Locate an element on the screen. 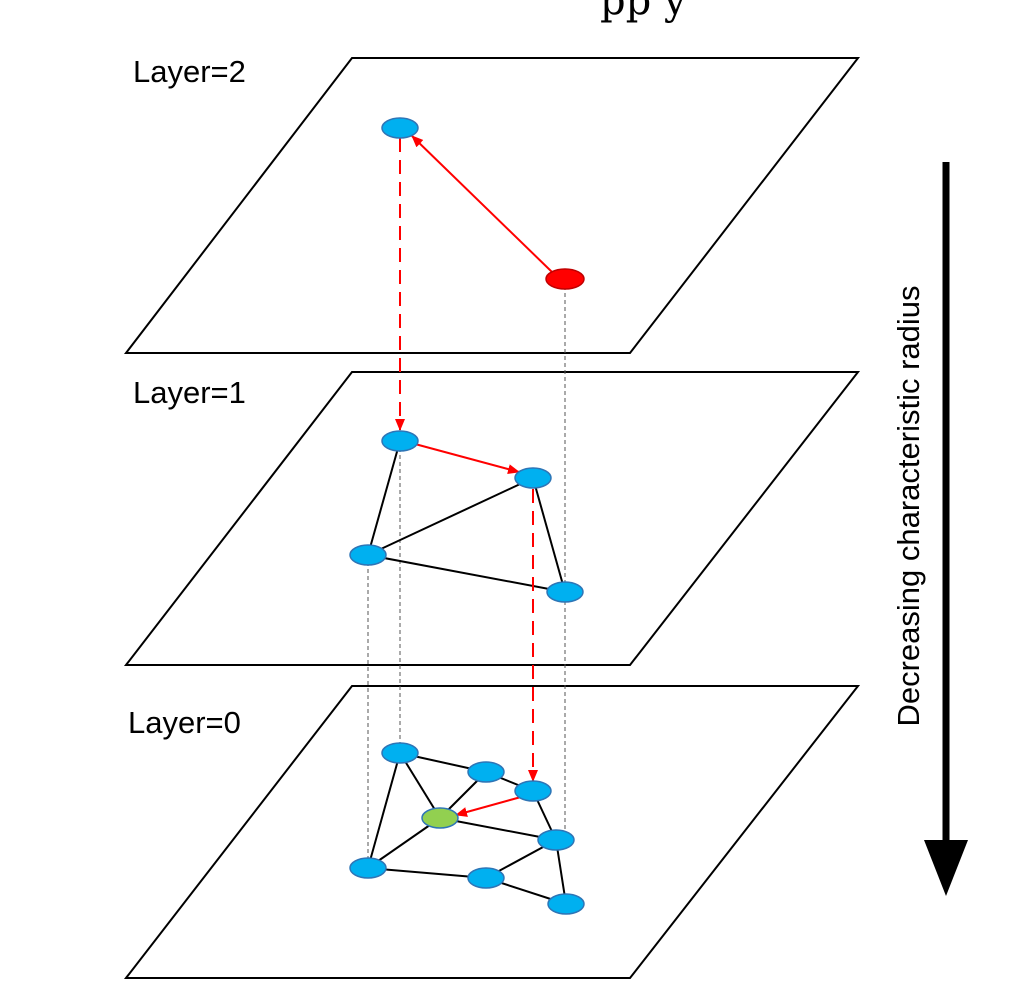  entry-point-node is located at coordinates (565, 279).